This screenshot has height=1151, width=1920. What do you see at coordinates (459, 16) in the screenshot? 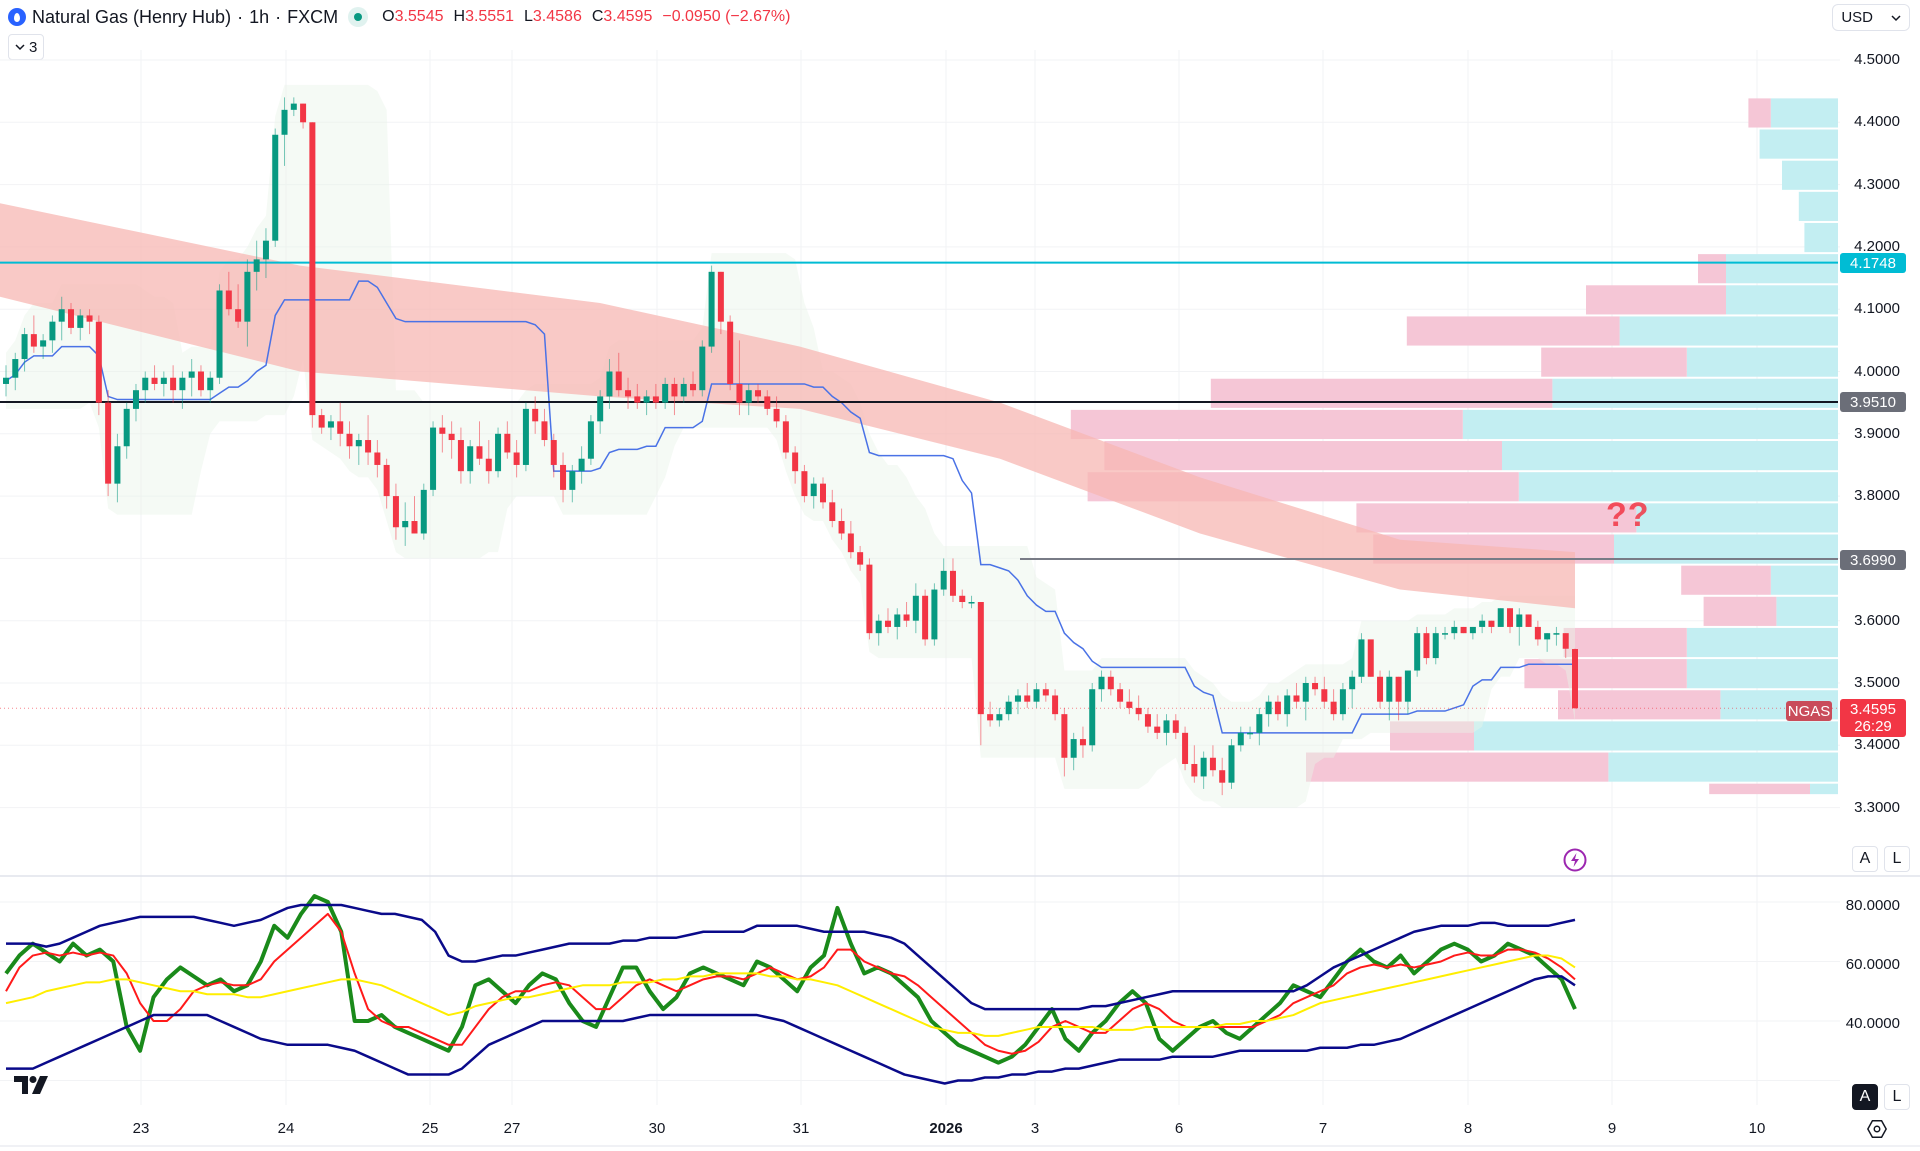
I see `high-label: H` at bounding box center [459, 16].